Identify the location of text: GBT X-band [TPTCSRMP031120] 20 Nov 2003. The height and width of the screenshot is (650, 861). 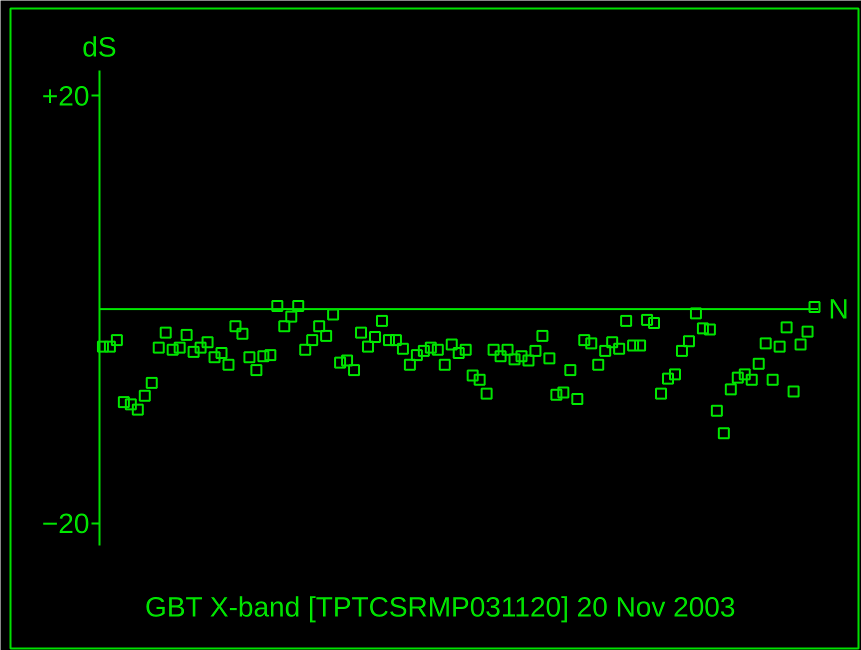
(440, 607).